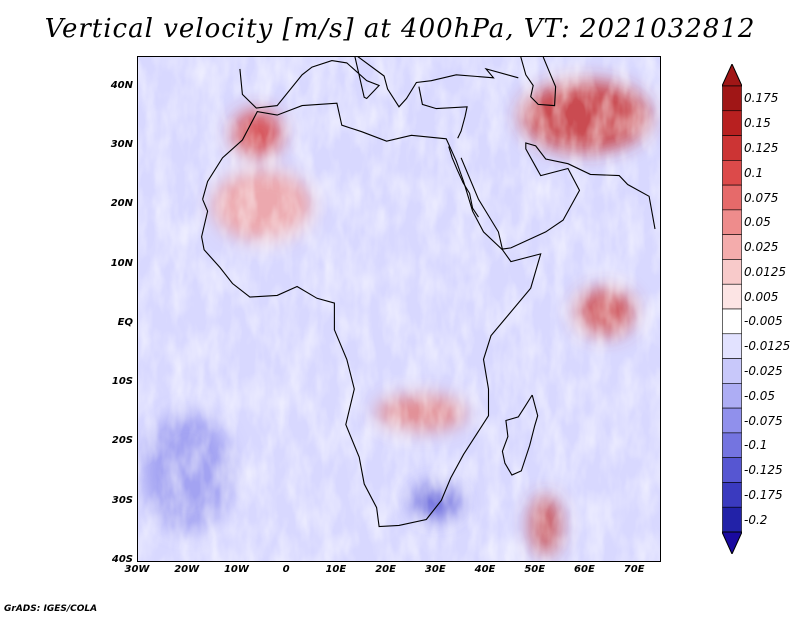 The image size is (800, 618). Describe the element at coordinates (125, 322) in the screenshot. I see `lat-tick-label: EQ` at that location.